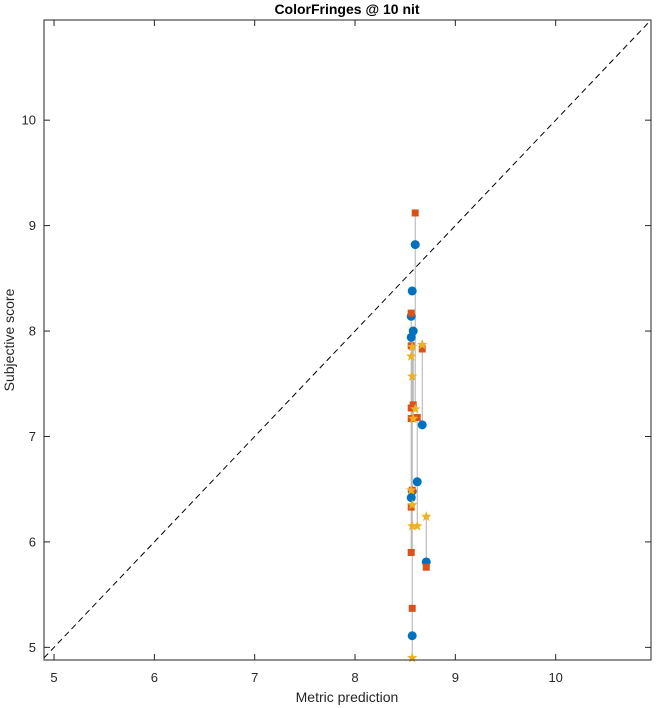  Describe the element at coordinates (555, 677) in the screenshot. I see `x-tick-label: 10` at that location.